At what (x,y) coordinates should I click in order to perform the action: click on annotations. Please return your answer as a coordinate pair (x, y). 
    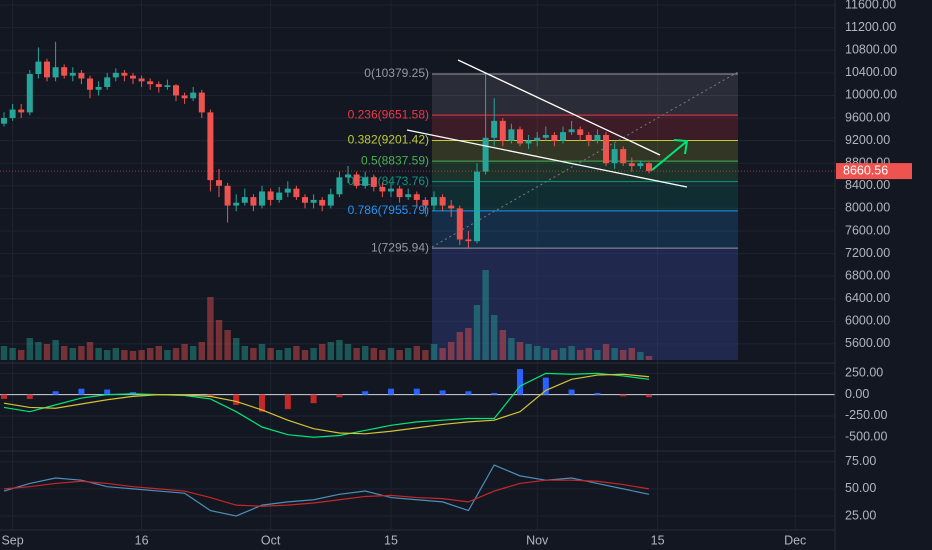
    Looking at the image, I should click on (572, 153).